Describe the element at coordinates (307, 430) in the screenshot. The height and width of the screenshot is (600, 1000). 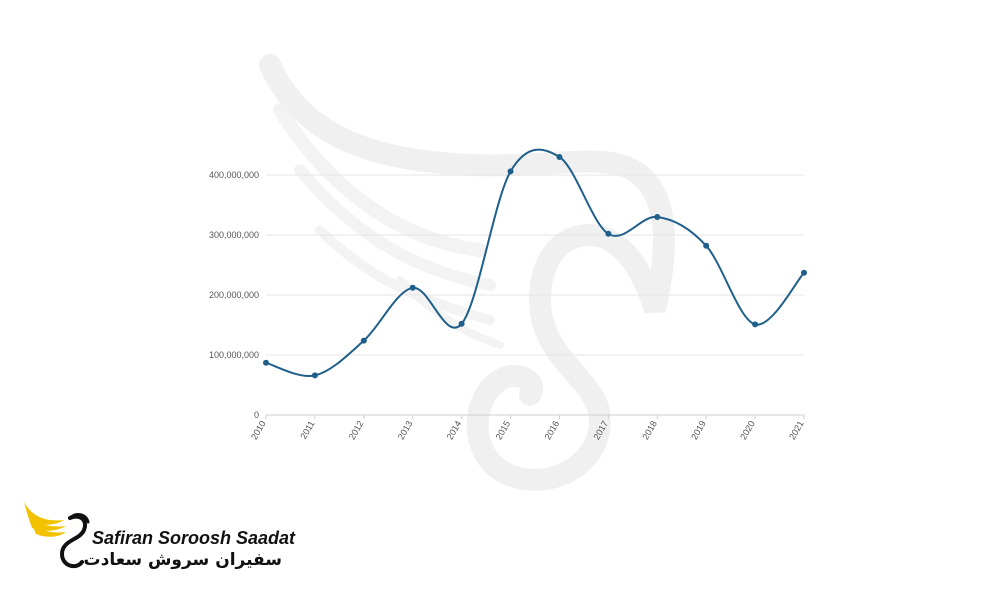
I see `x-tick-label: 2011` at that location.